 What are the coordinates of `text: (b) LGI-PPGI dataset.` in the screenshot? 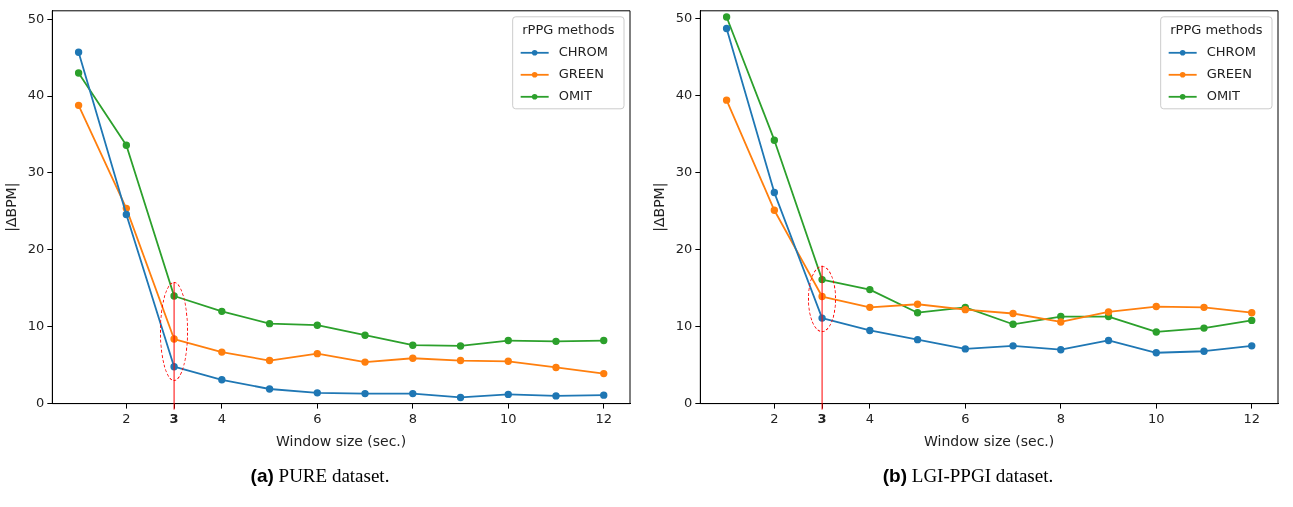 It's located at (968, 475).